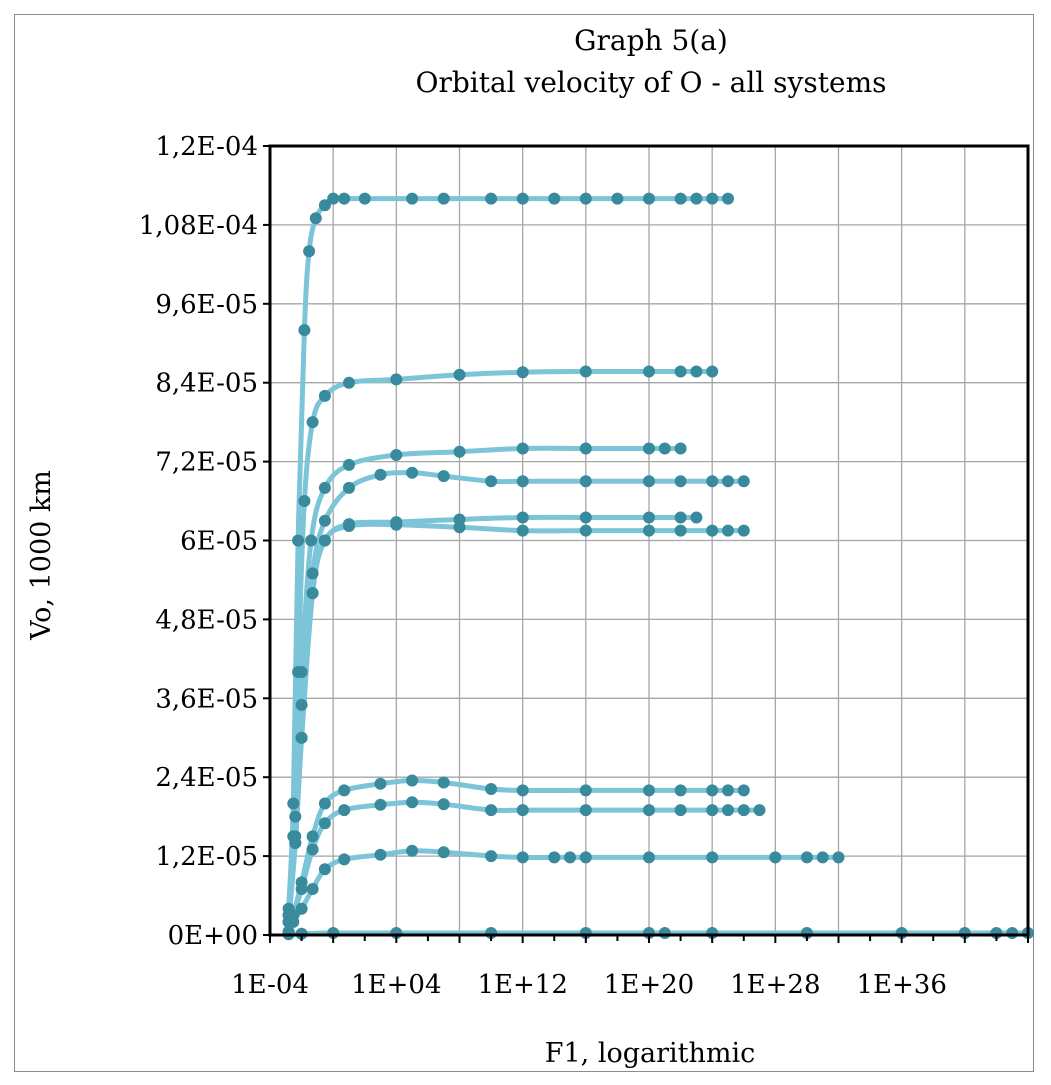 The height and width of the screenshot is (1085, 1051). I want to click on y-tick-label: 0E+00, so click(213, 936).